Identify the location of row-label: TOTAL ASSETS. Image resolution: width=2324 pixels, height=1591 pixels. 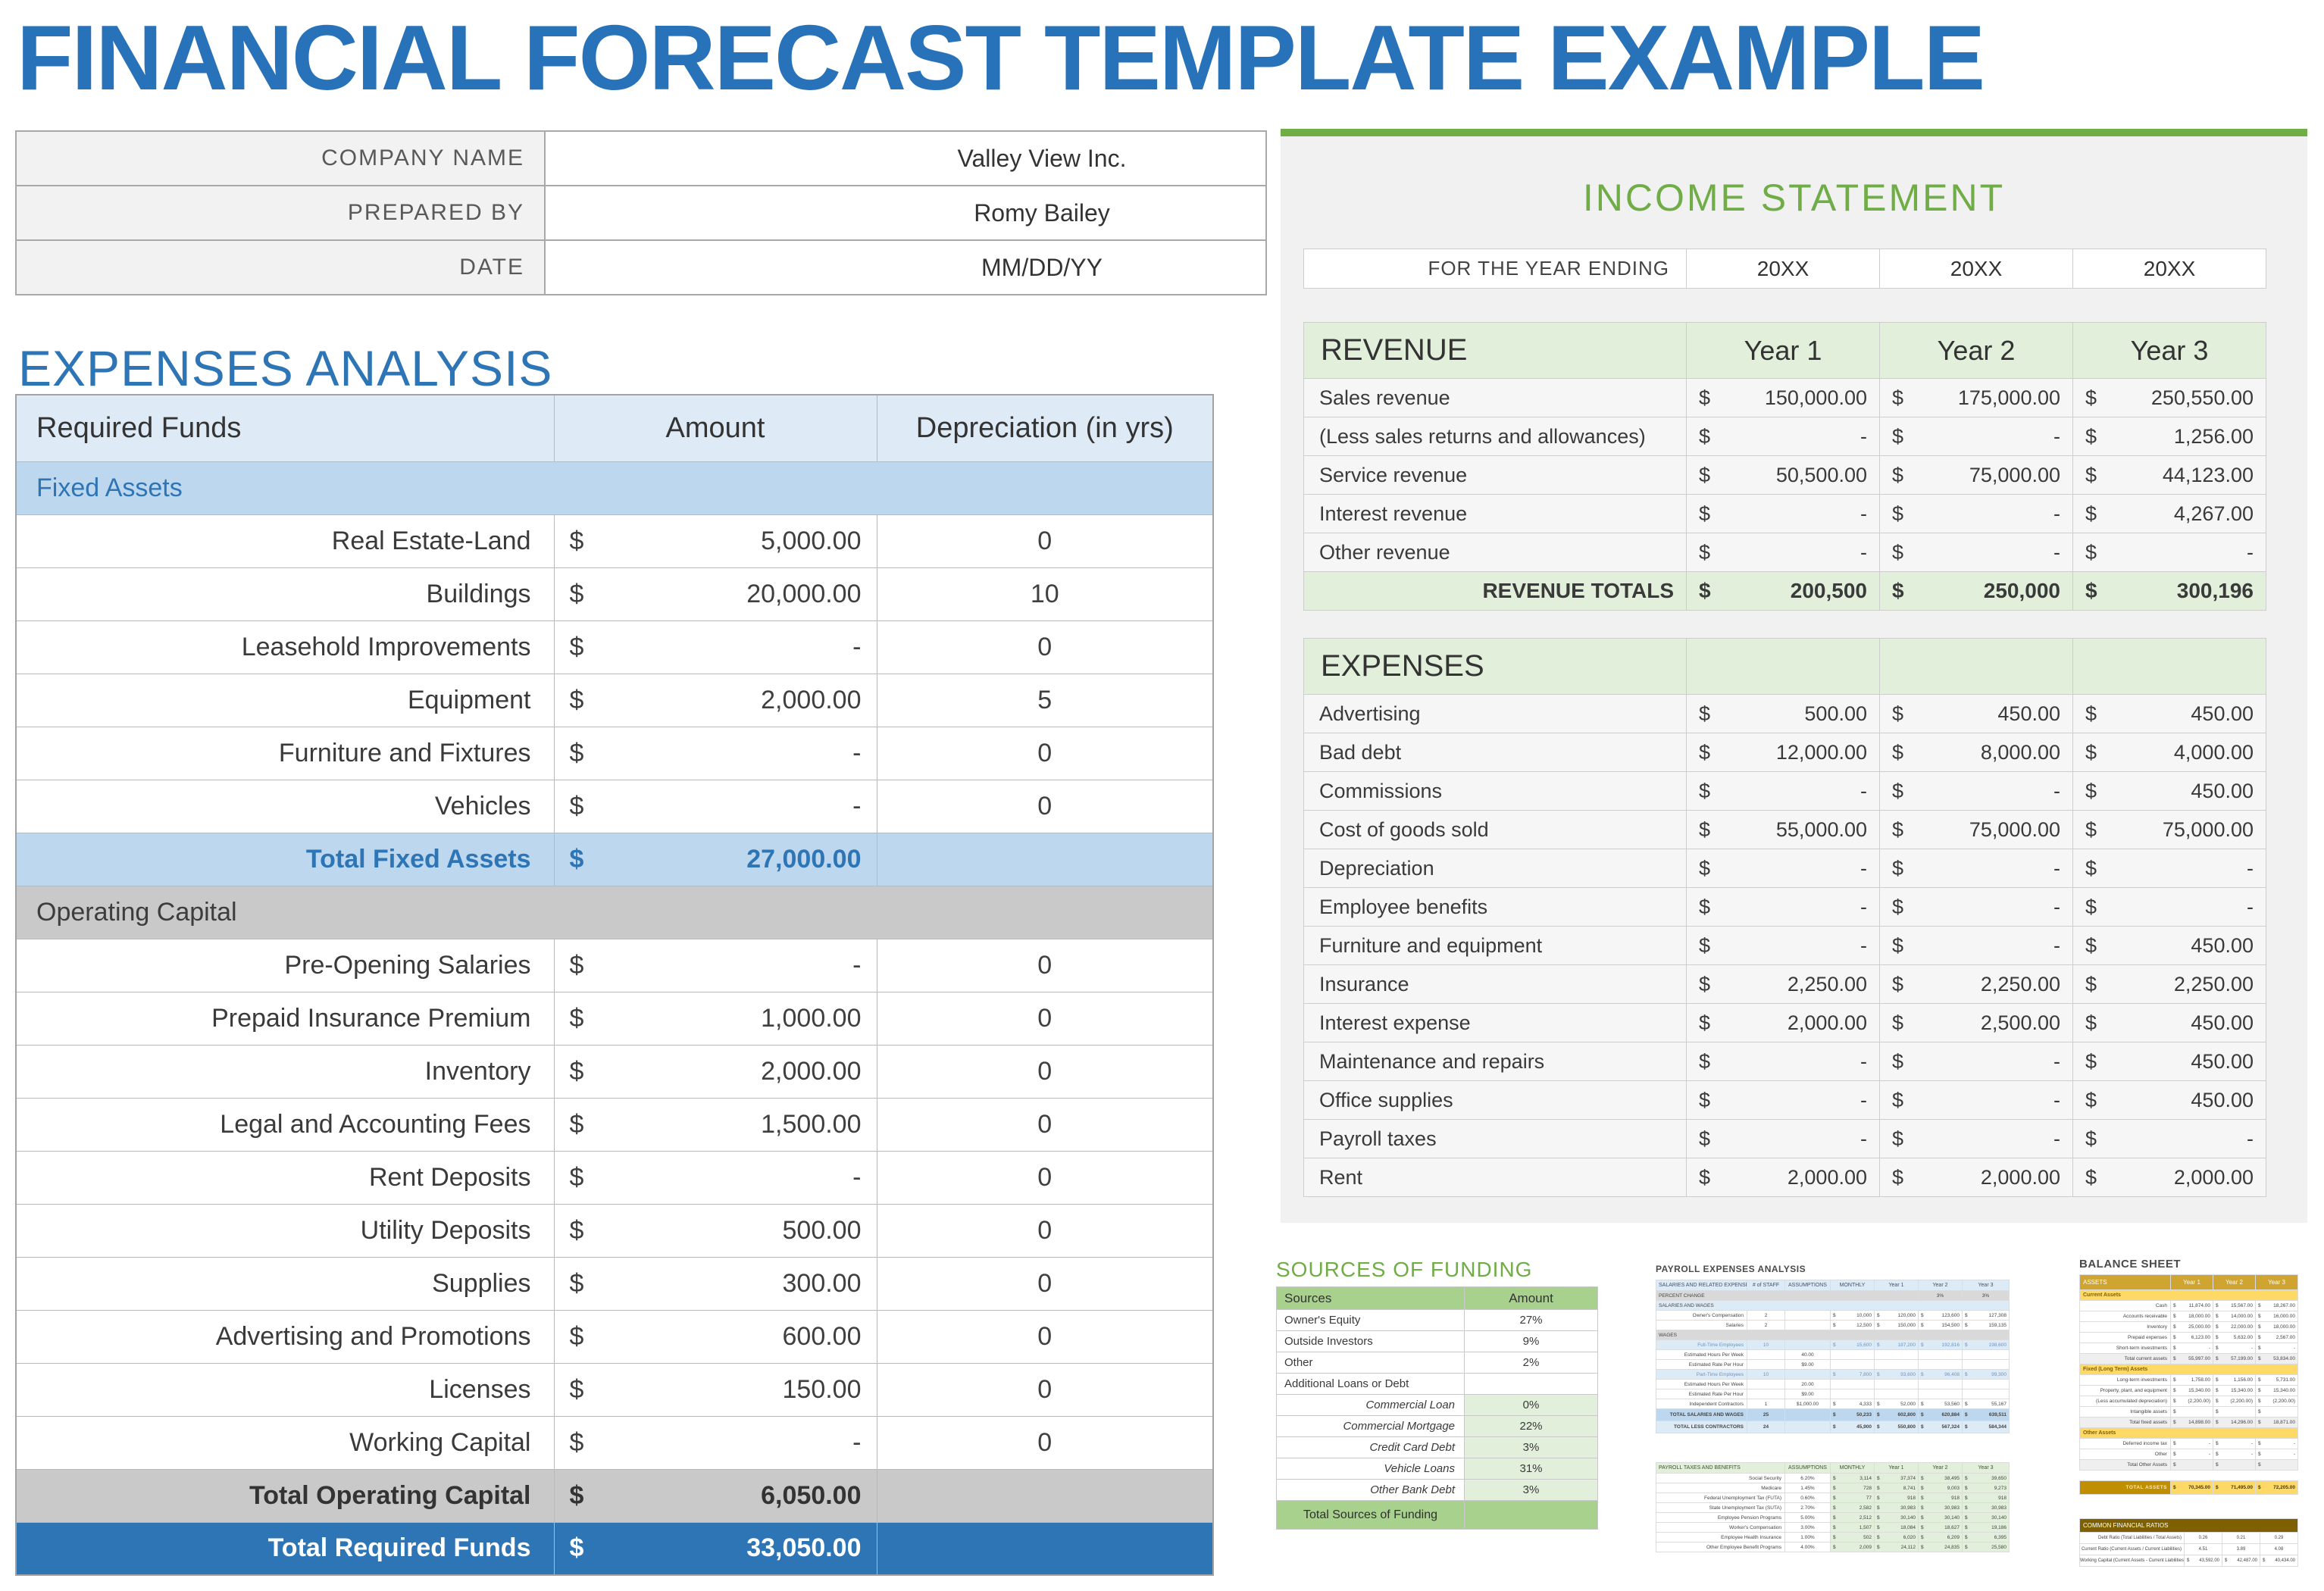
(2125, 1487).